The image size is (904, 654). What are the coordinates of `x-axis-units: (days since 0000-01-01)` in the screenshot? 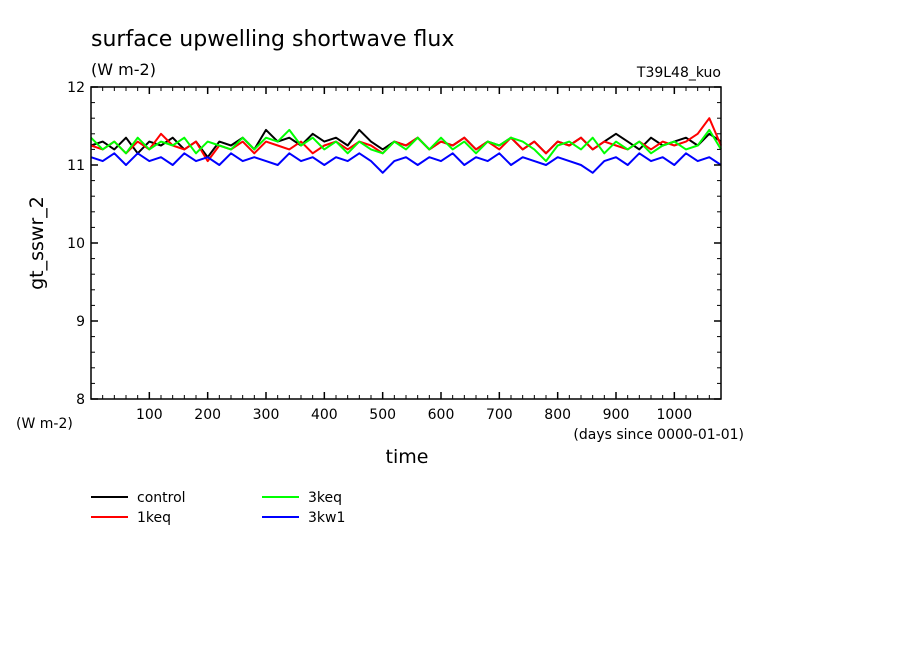 It's located at (658, 435).